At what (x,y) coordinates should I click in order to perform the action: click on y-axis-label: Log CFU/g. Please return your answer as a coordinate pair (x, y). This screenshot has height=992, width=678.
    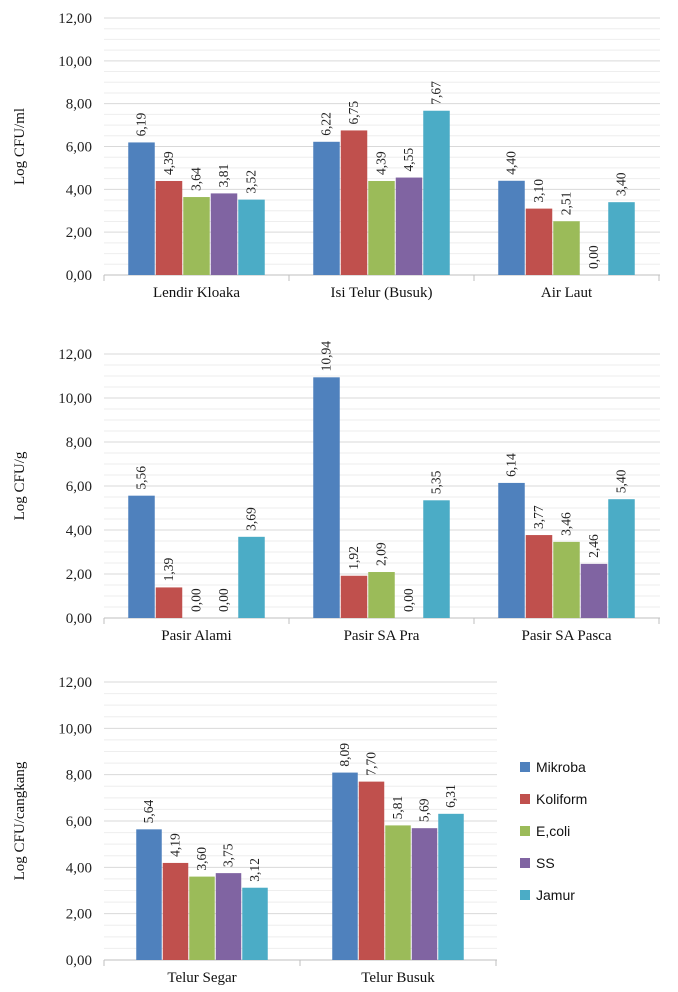
    Looking at the image, I should click on (20, 485).